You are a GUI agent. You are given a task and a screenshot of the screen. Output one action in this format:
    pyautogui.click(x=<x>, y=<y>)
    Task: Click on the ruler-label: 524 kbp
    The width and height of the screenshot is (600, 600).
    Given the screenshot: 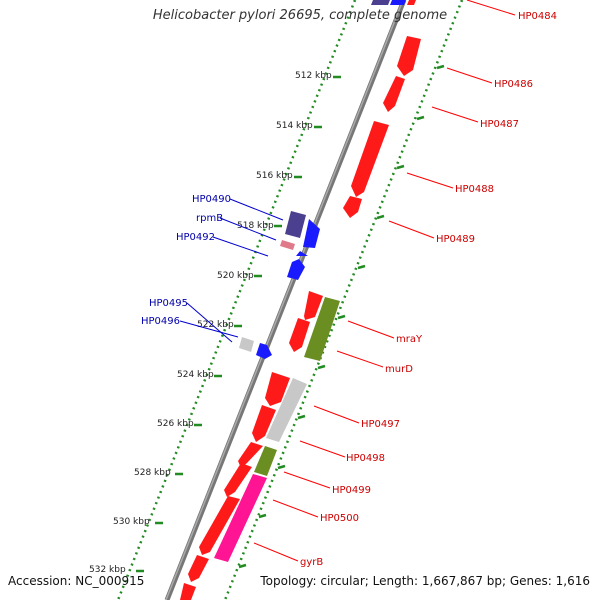 What is the action you would take?
    pyautogui.click(x=195, y=375)
    